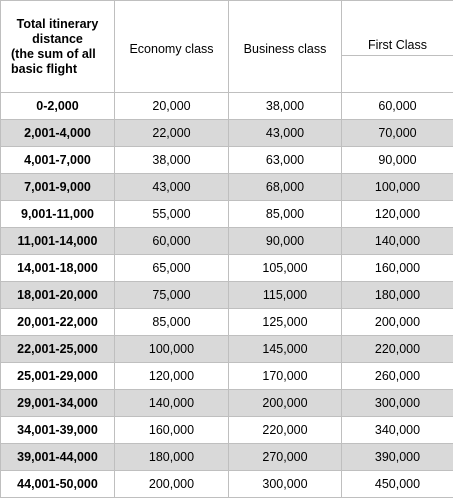  What do you see at coordinates (397, 349) in the screenshot?
I see `first-cell: 220,000` at bounding box center [397, 349].